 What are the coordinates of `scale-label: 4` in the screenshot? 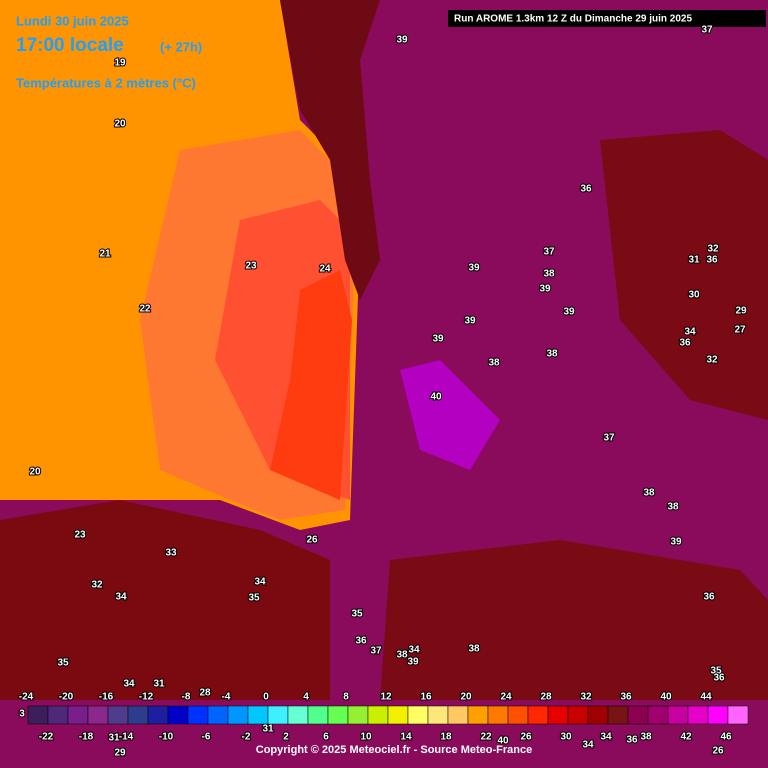 It's located at (306, 697).